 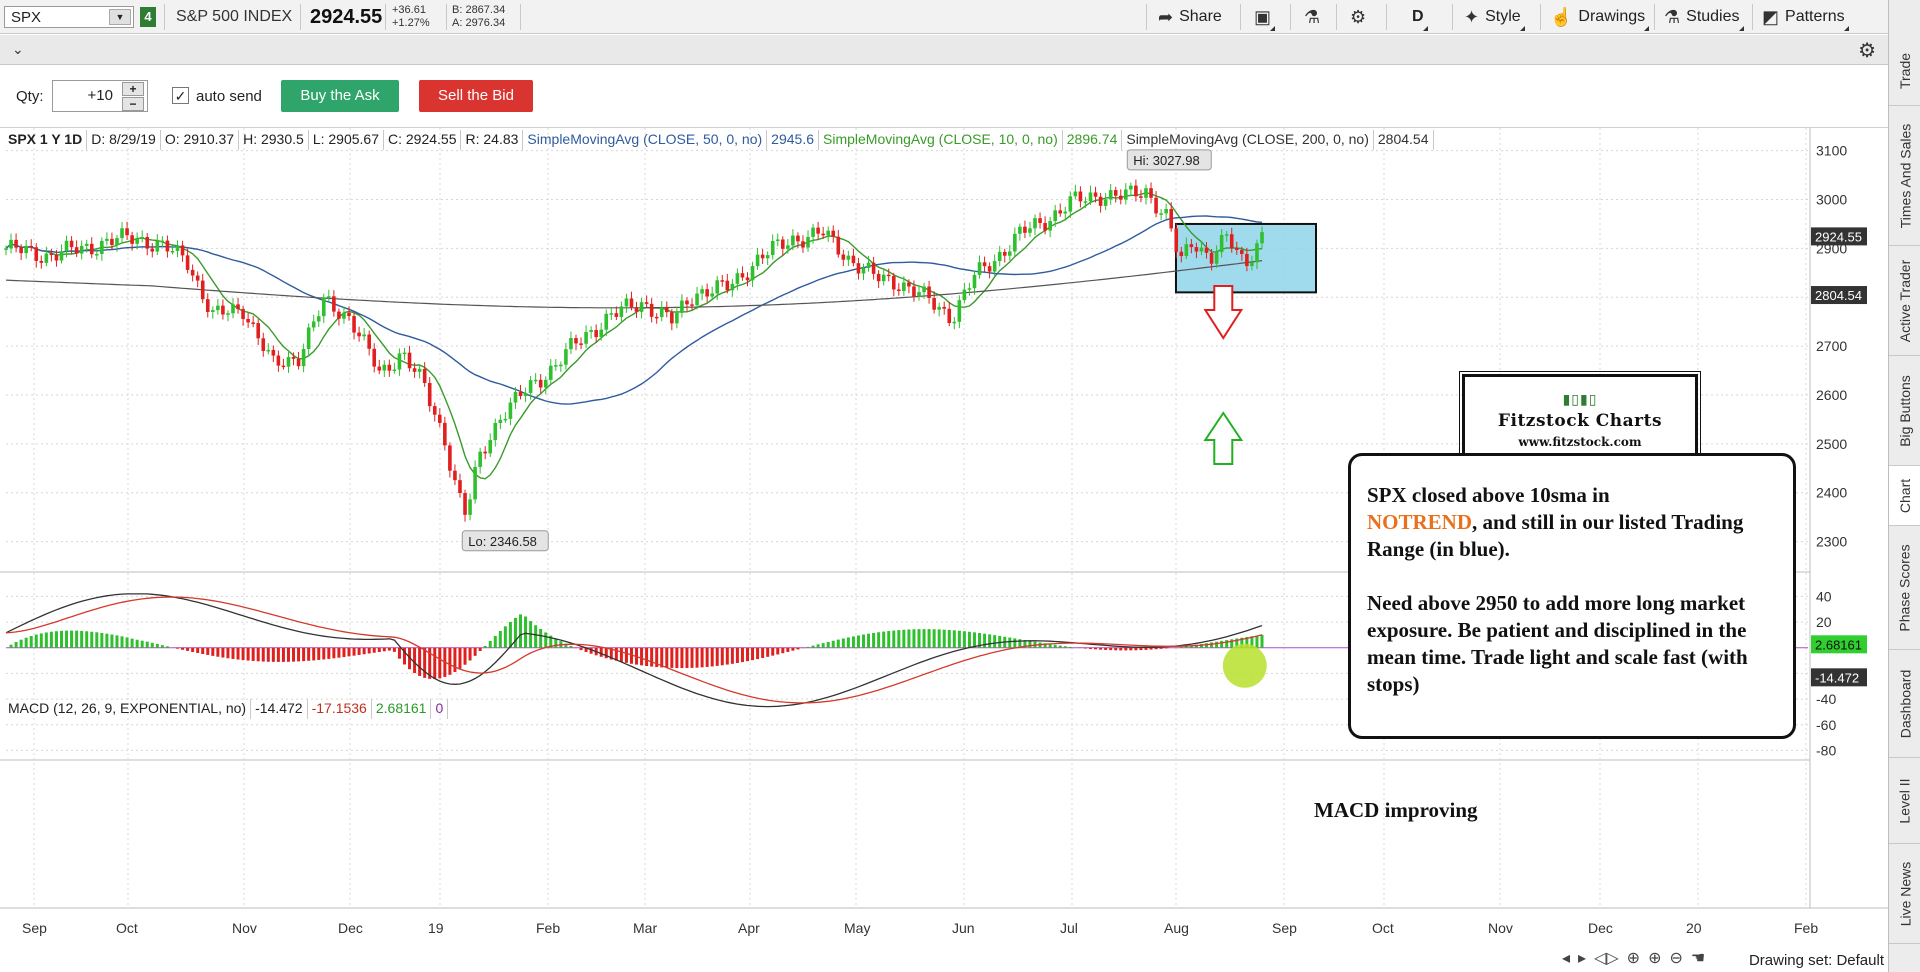 What do you see at coordinates (1262, 17) in the screenshot?
I see `chart-info-button: ▣` at bounding box center [1262, 17].